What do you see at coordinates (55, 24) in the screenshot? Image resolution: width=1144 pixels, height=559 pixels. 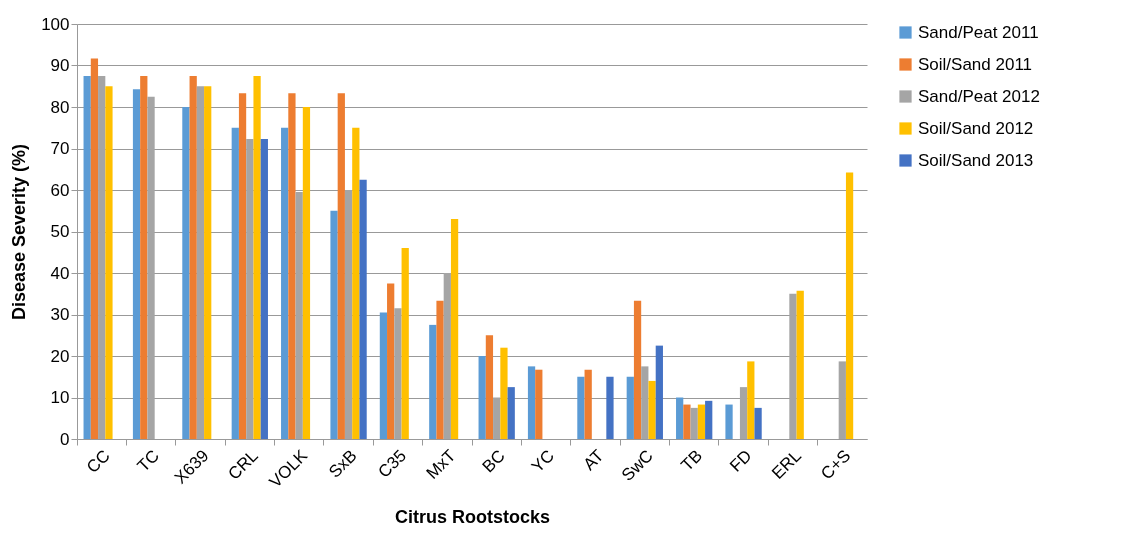 I see `y-tick-label: 100` at bounding box center [55, 24].